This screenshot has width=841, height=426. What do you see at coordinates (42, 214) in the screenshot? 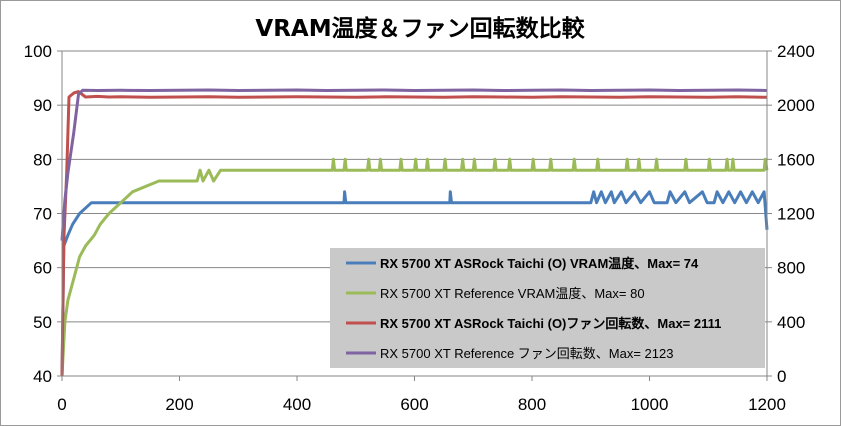
I see `y-tick-label: 70` at bounding box center [42, 214].